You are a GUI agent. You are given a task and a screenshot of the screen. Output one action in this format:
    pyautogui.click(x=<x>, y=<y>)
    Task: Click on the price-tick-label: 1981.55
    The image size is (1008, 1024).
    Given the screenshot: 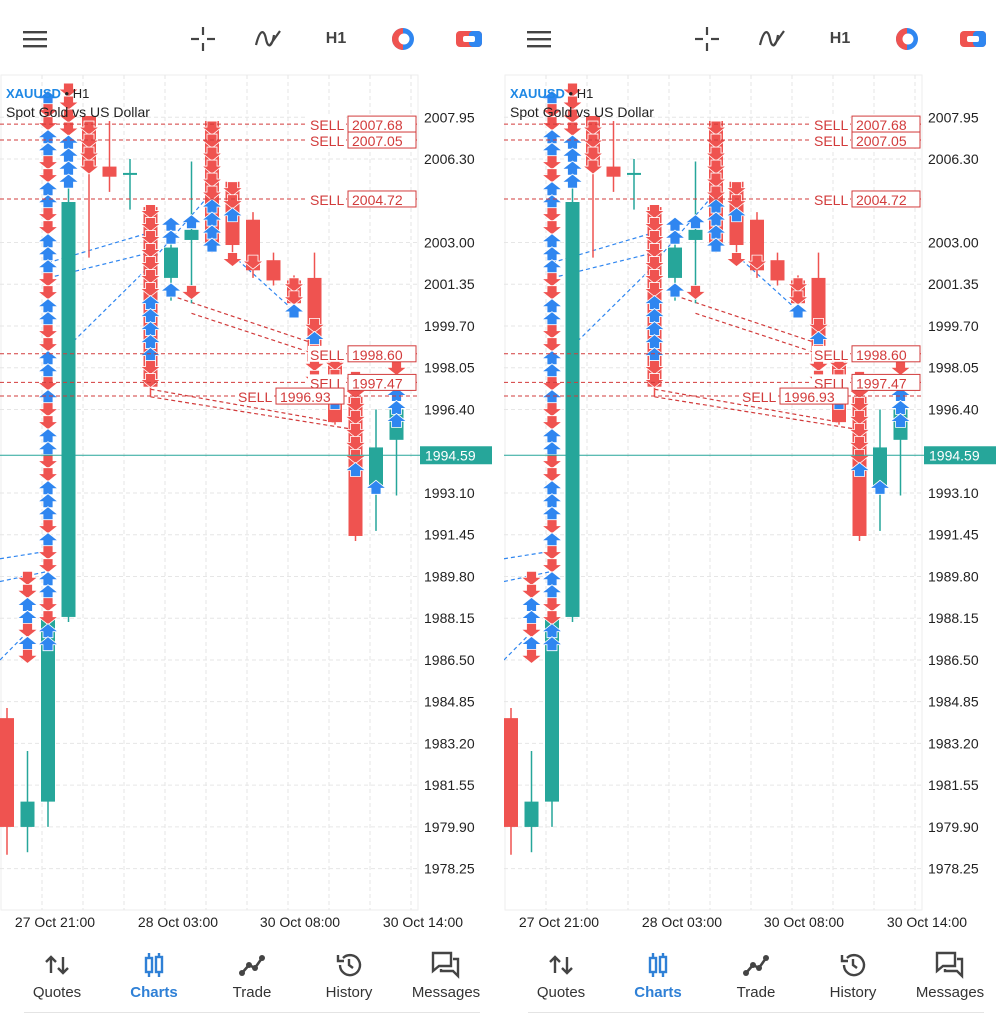 What is the action you would take?
    pyautogui.click(x=449, y=785)
    